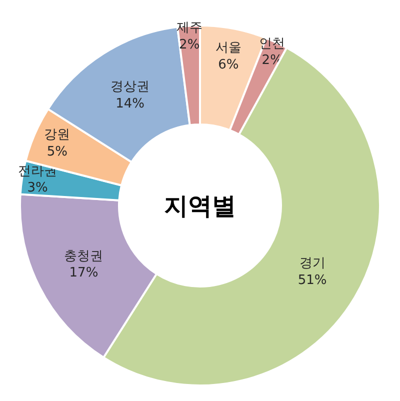 The height and width of the screenshot is (401, 400). I want to click on slice-label: 충청권, so click(84, 256).